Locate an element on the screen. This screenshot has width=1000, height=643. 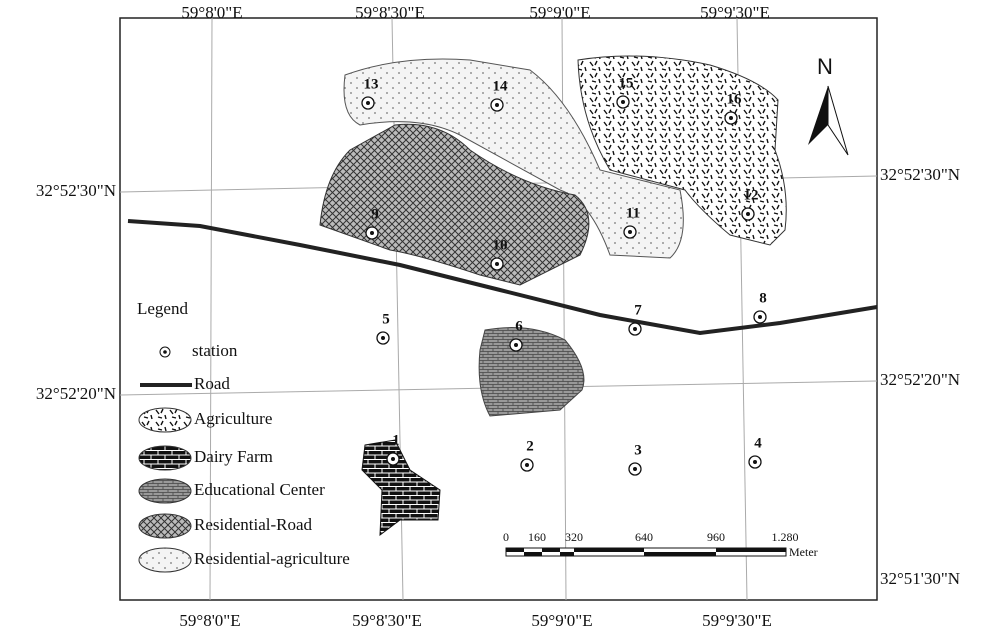
north-arrow: N is located at coordinates (828, 105).